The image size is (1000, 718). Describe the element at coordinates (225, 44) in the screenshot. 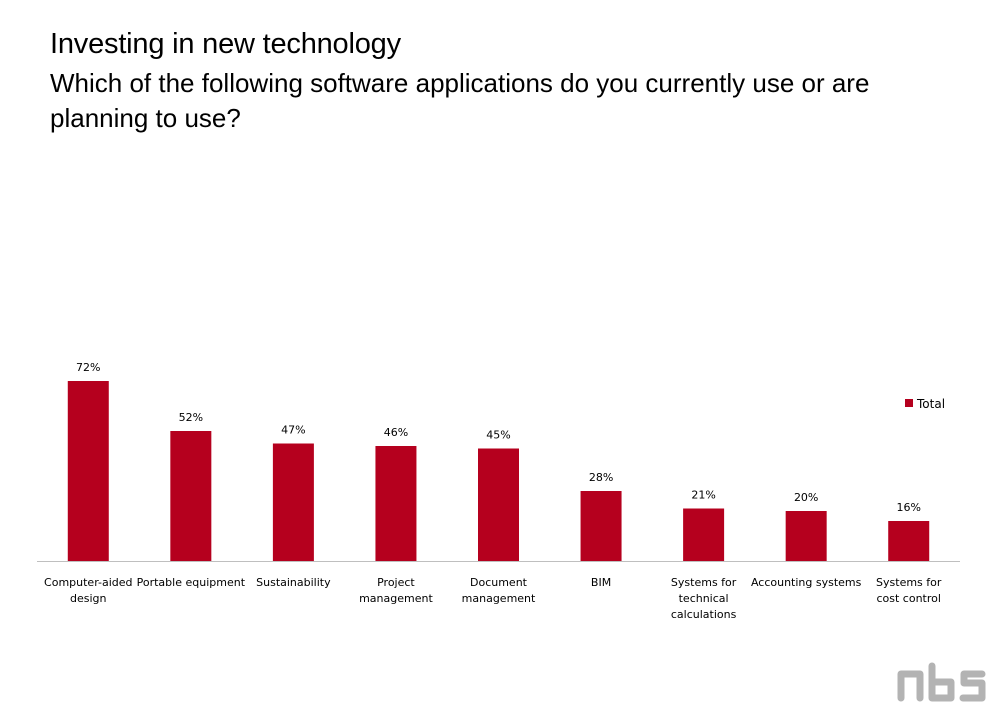

I see `slide-title: Investing in new technology` at that location.